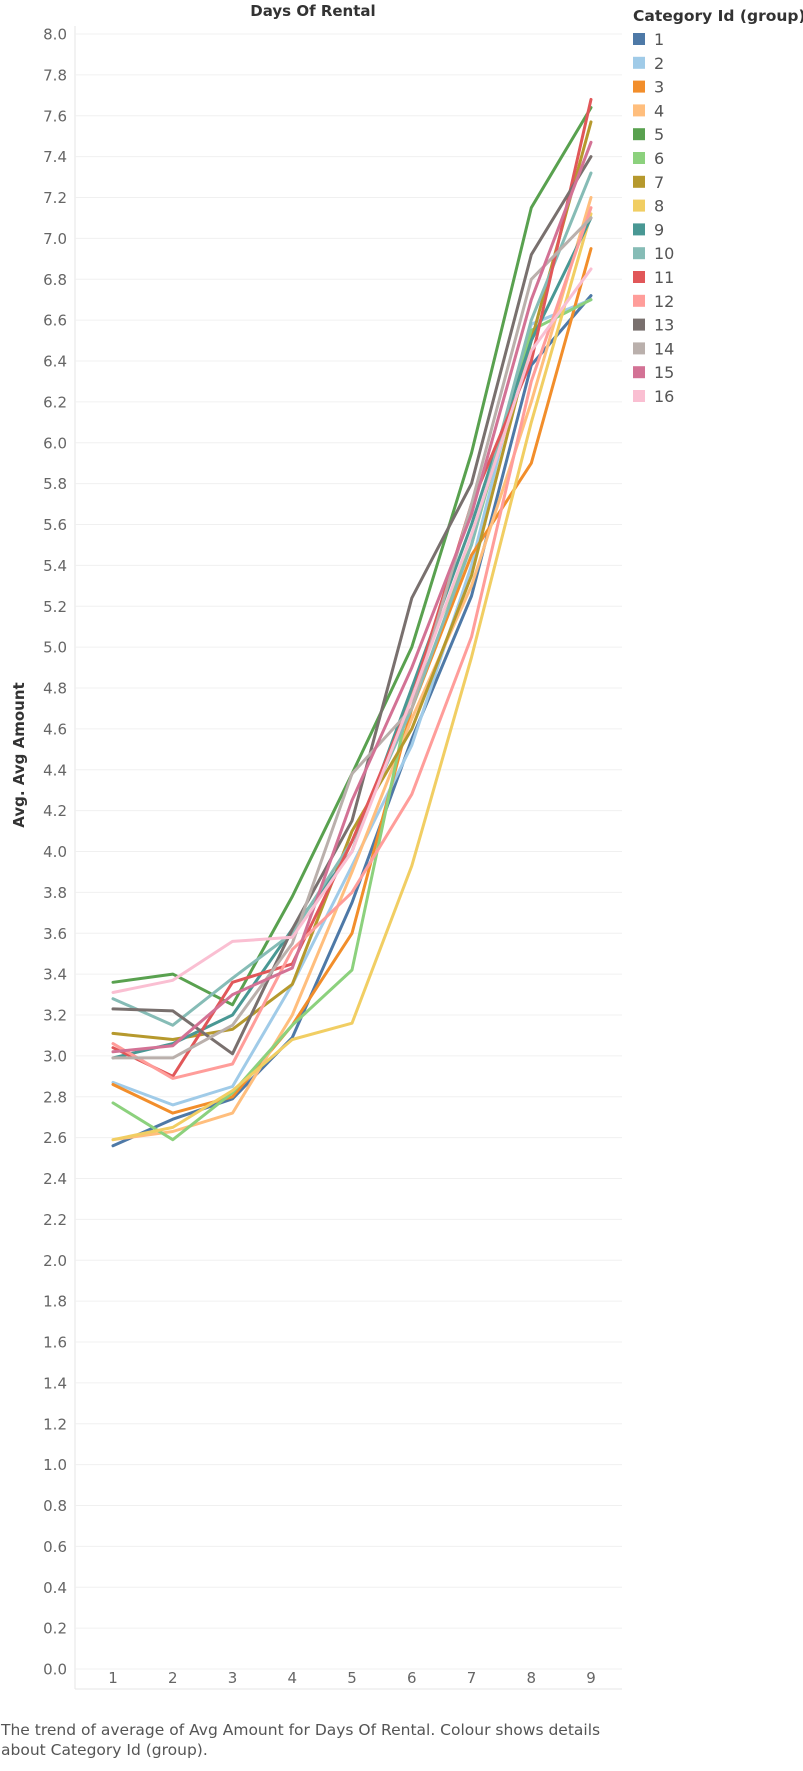  I want to click on x-axis-title: Days Of Rental, so click(312, 11).